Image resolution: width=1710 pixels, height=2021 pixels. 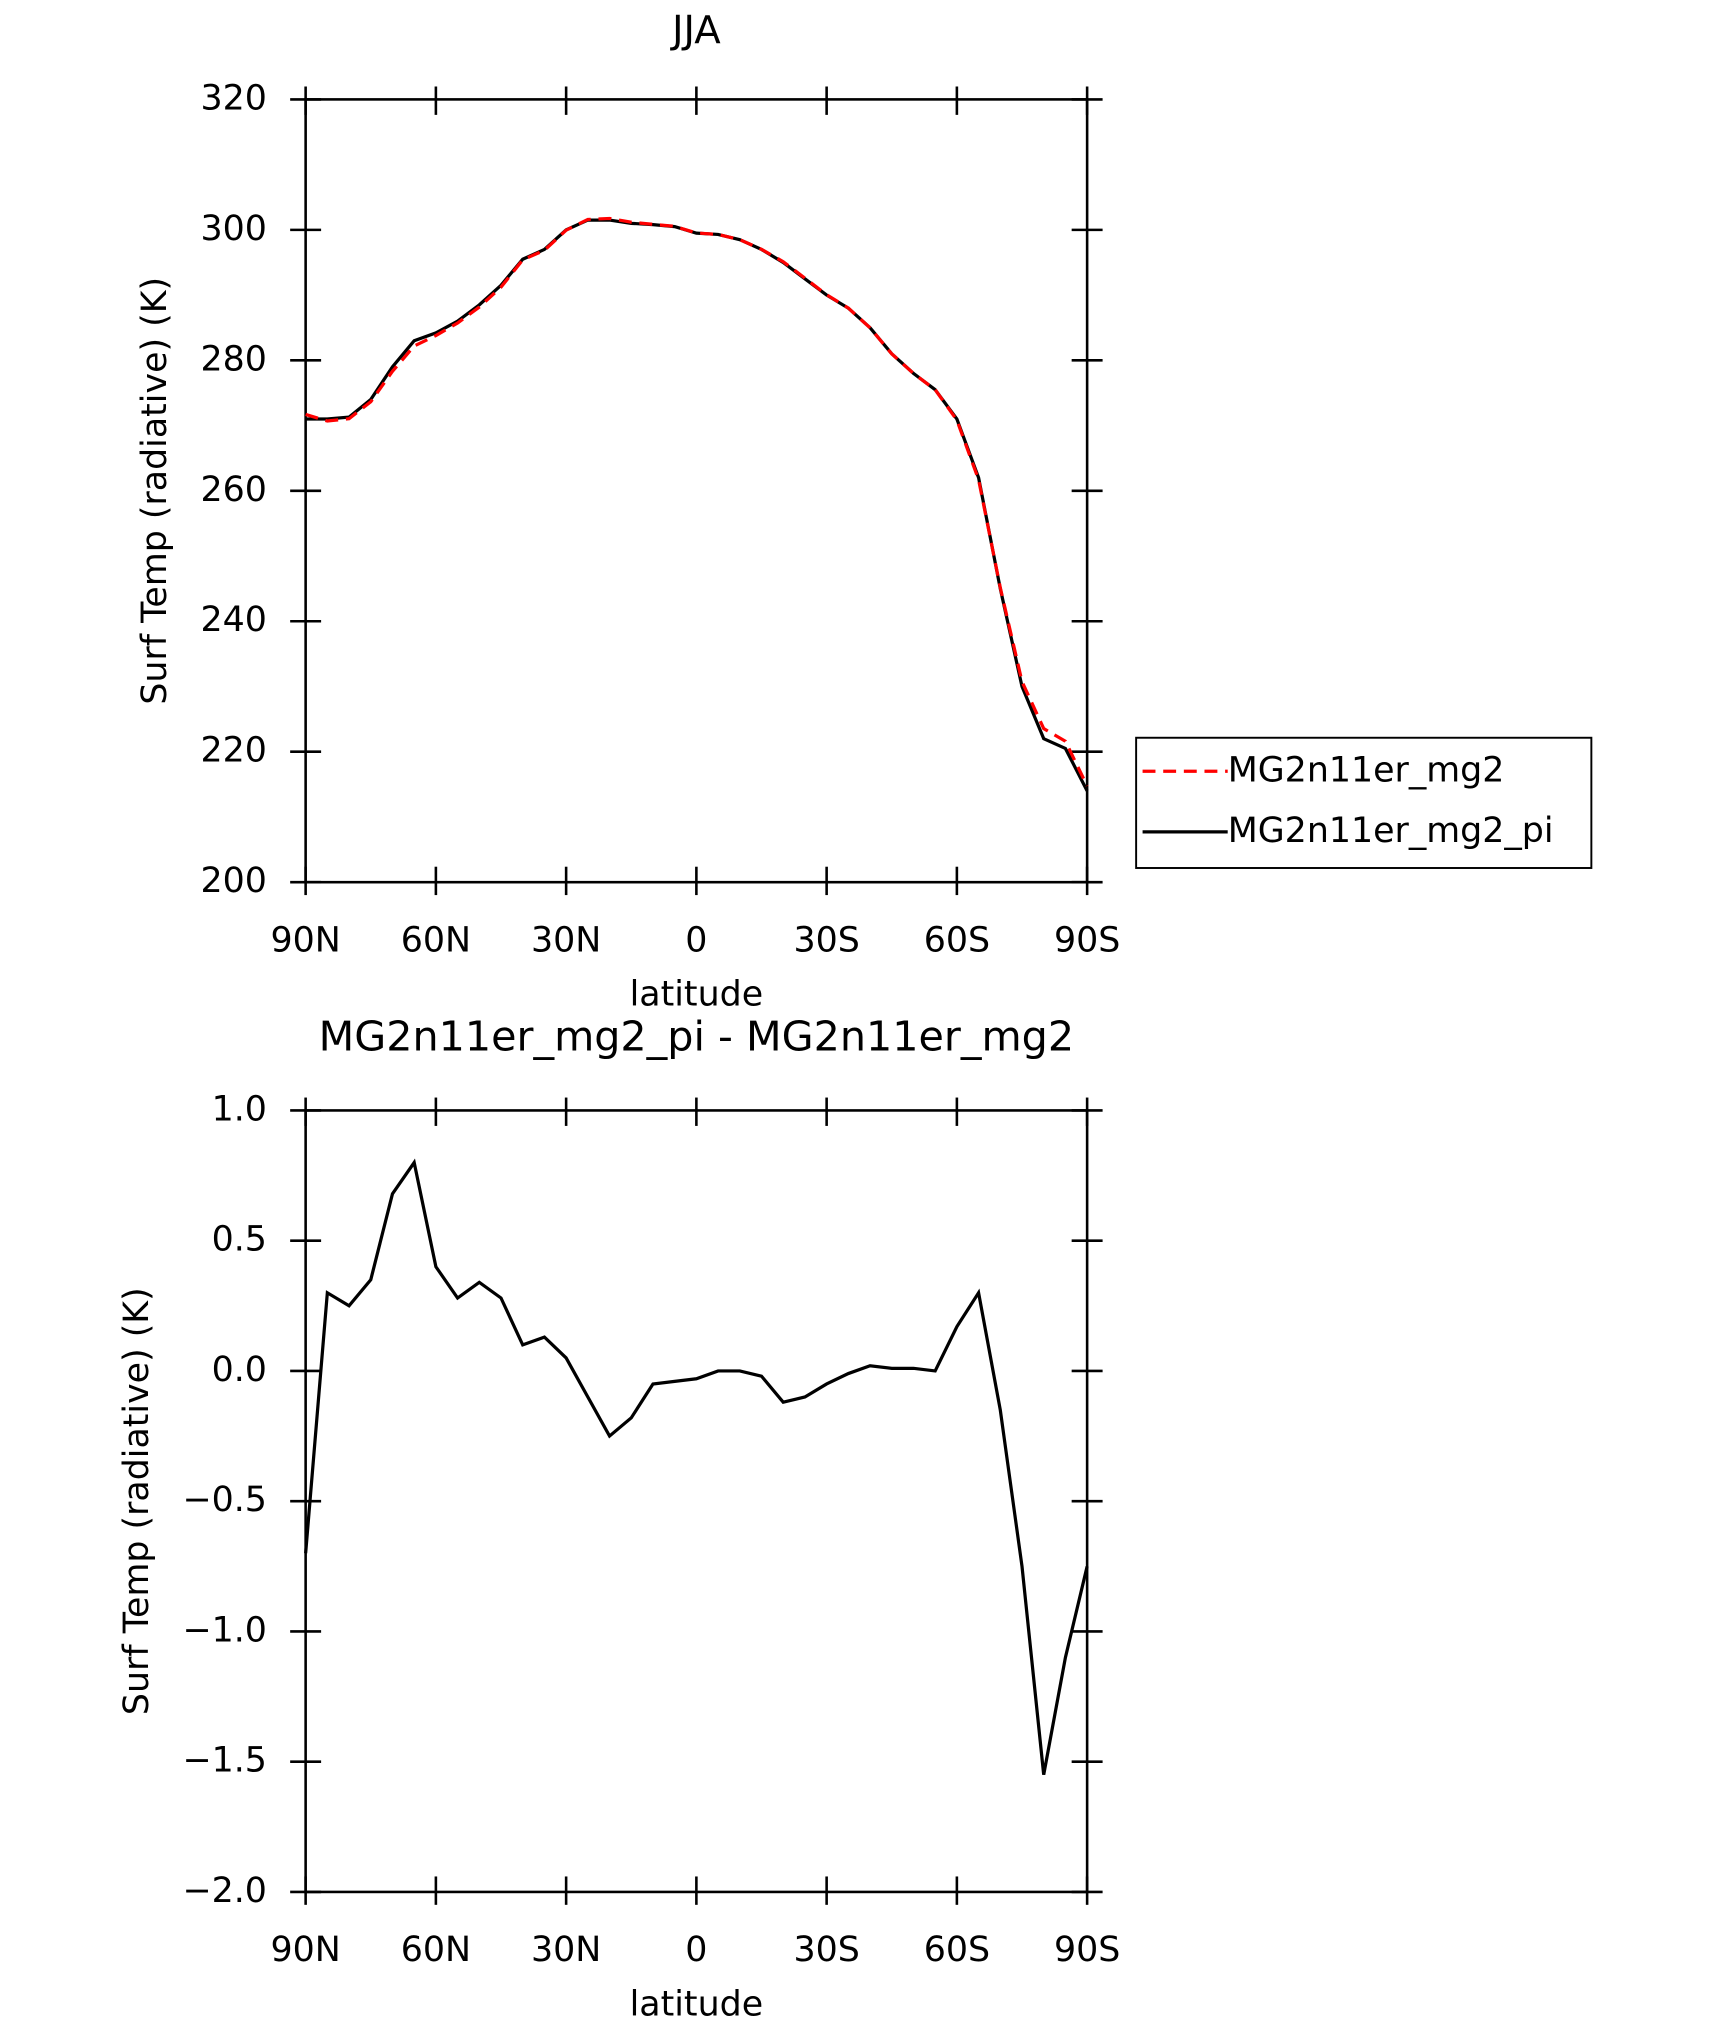 What do you see at coordinates (224, 1630) in the screenshot?
I see `y-tick-label: −1.0` at bounding box center [224, 1630].